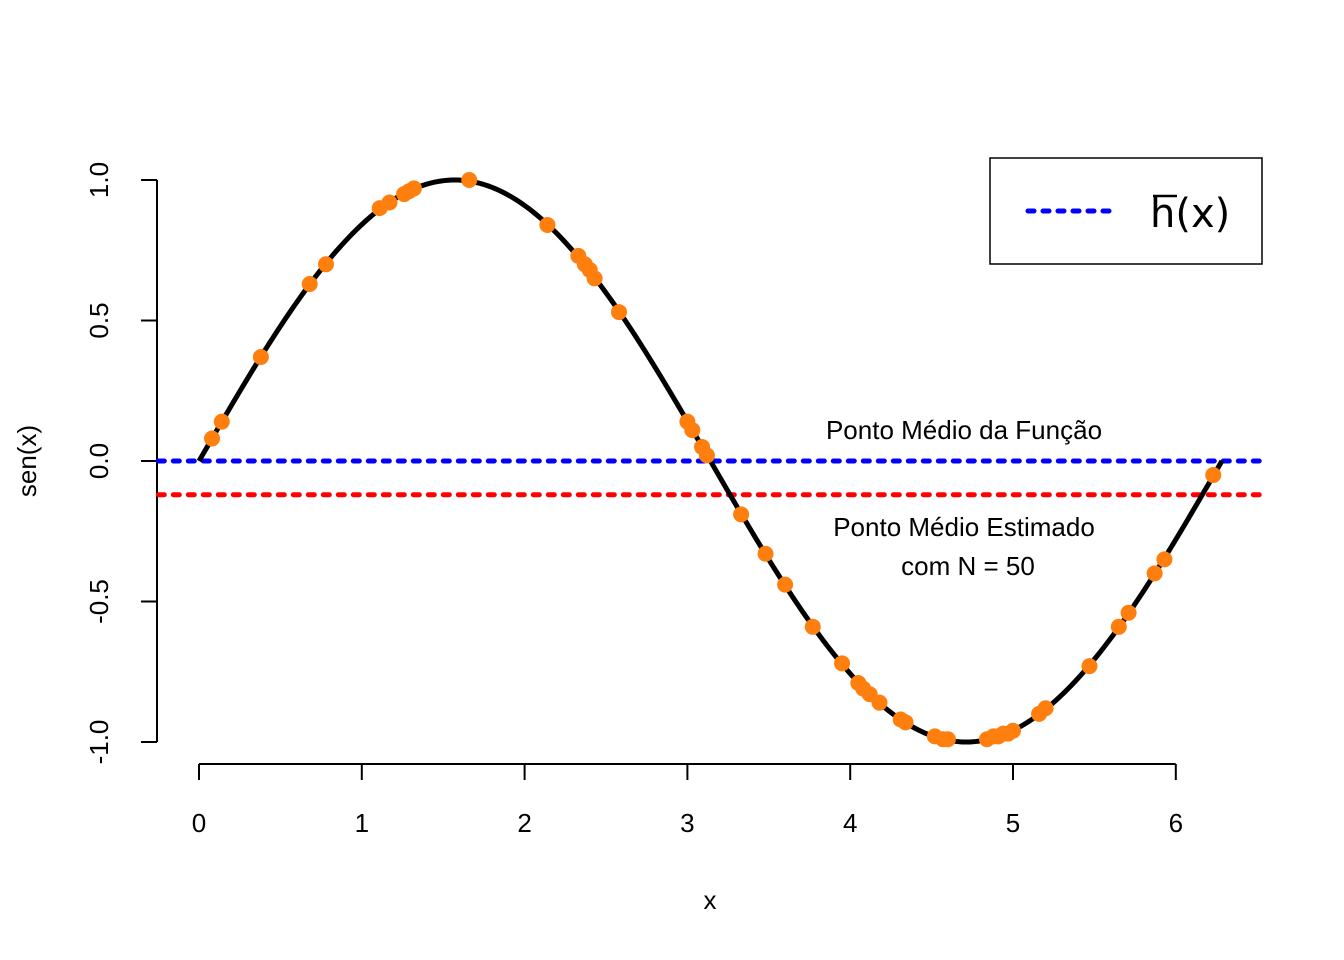 The height and width of the screenshot is (960, 1344). What do you see at coordinates (1013, 823) in the screenshot?
I see `x-tick-label: 5` at bounding box center [1013, 823].